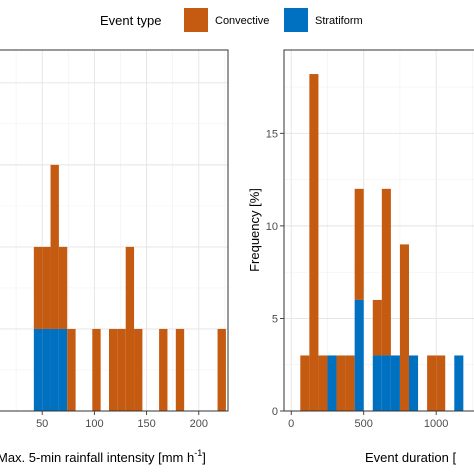 The height and width of the screenshot is (474, 474). I want to click on left-x-tick-label: 150, so click(146, 424).